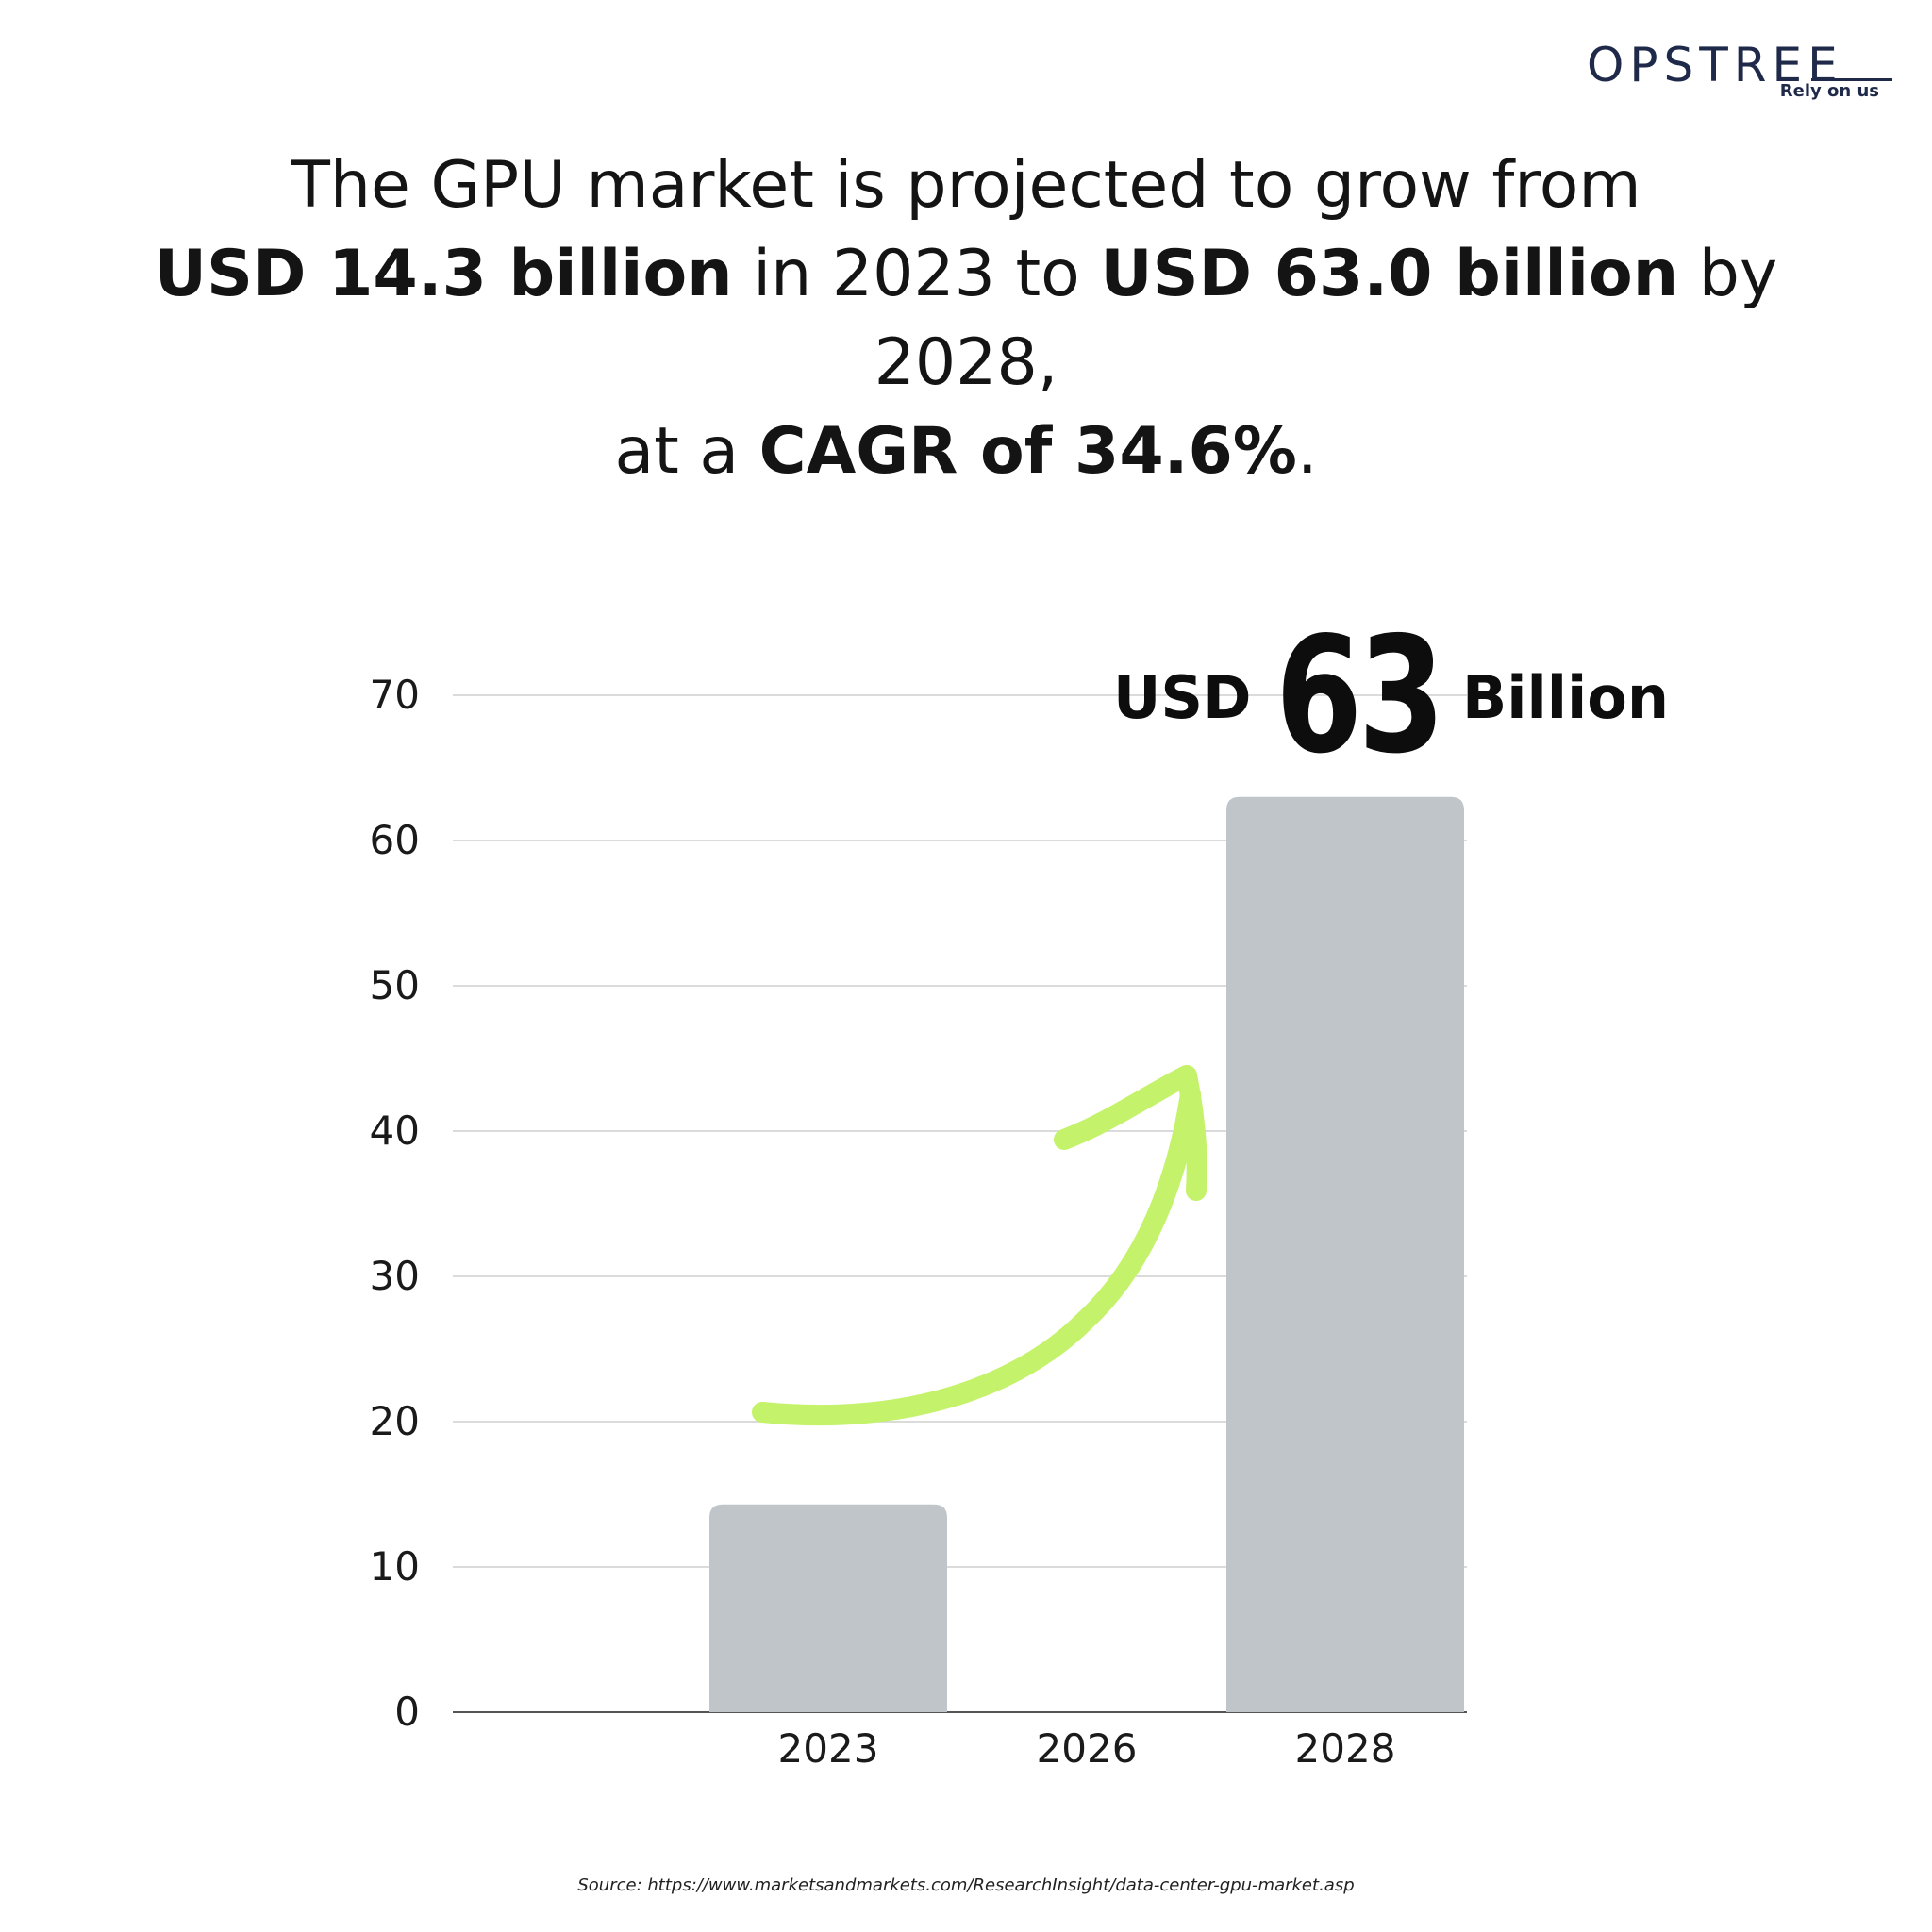 Image resolution: width=1932 pixels, height=1932 pixels. I want to click on y-tick-labels: 0 10 20 30 40 50 60 70, so click(395, 1204).